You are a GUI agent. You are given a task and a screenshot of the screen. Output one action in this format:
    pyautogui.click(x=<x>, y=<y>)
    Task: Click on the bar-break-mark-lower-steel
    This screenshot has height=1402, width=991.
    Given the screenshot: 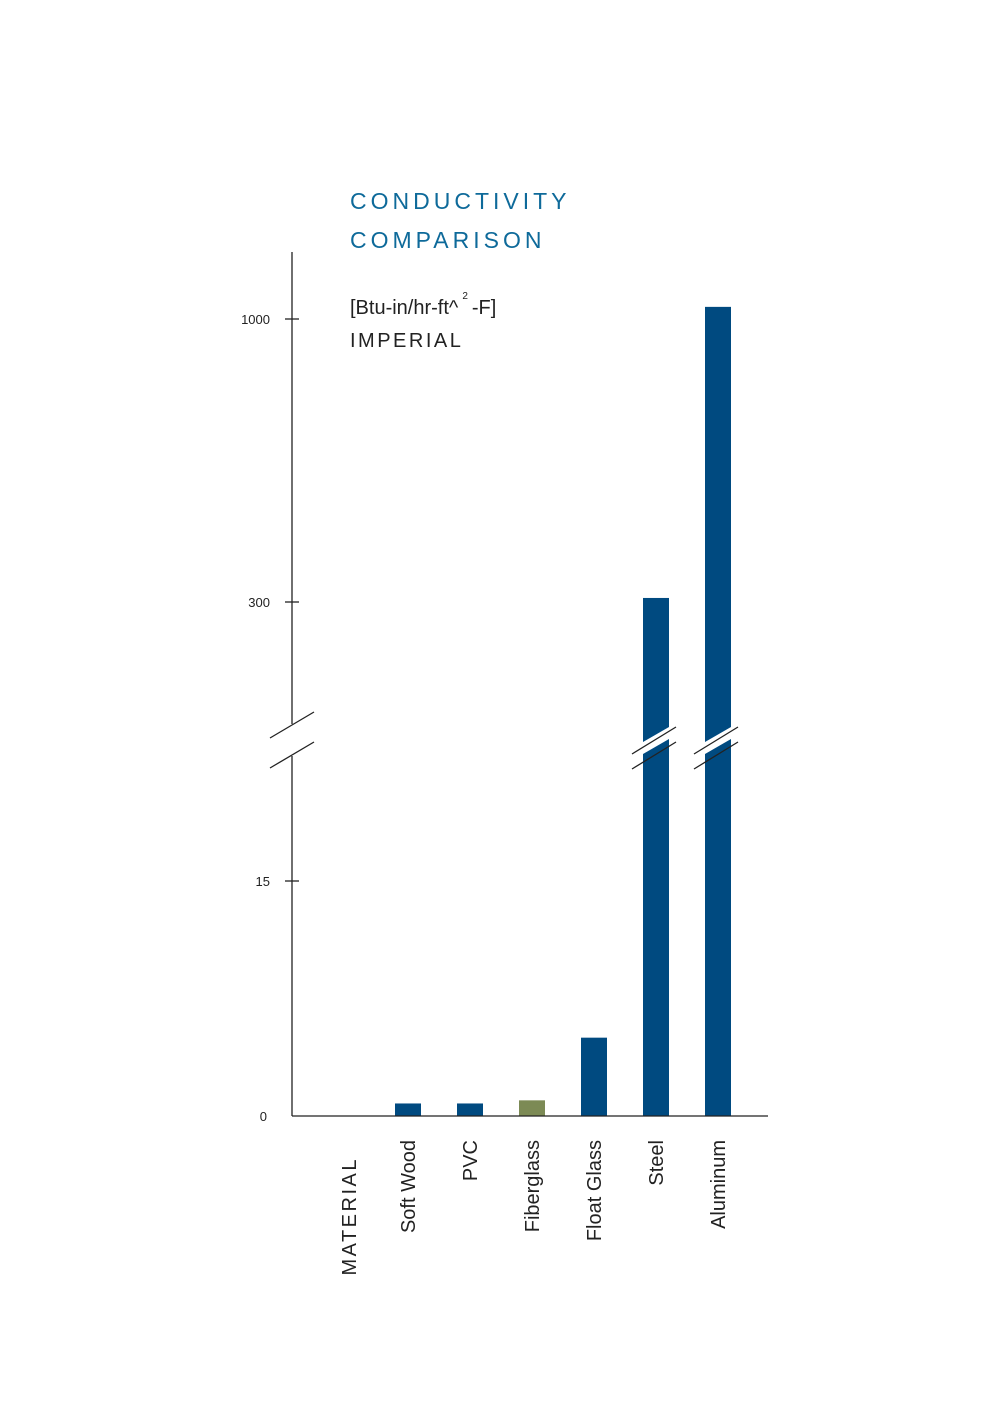 What is the action you would take?
    pyautogui.click(x=654, y=755)
    